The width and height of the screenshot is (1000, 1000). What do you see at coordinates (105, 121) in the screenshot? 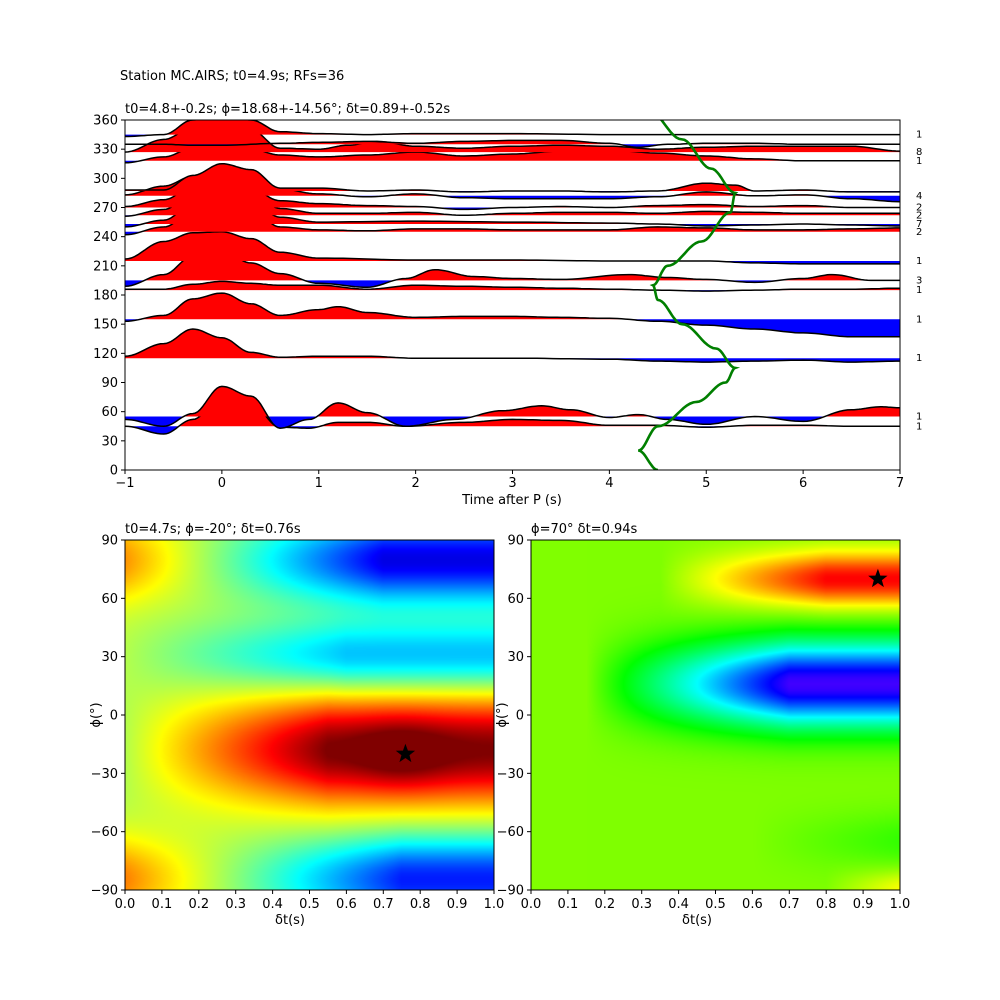
I see `top-ytick-label: 360` at bounding box center [105, 121].